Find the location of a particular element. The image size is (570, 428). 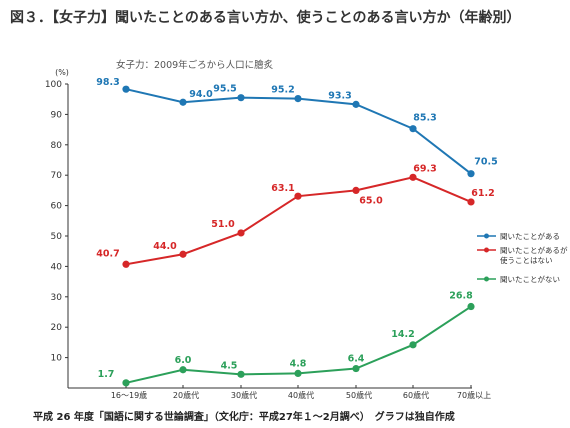

data-label: 4.5 is located at coordinates (229, 365).